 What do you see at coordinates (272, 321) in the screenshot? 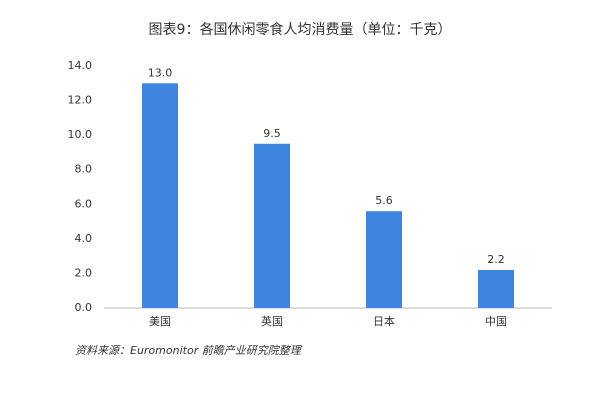
I see `x-tick-label: 英国` at bounding box center [272, 321].